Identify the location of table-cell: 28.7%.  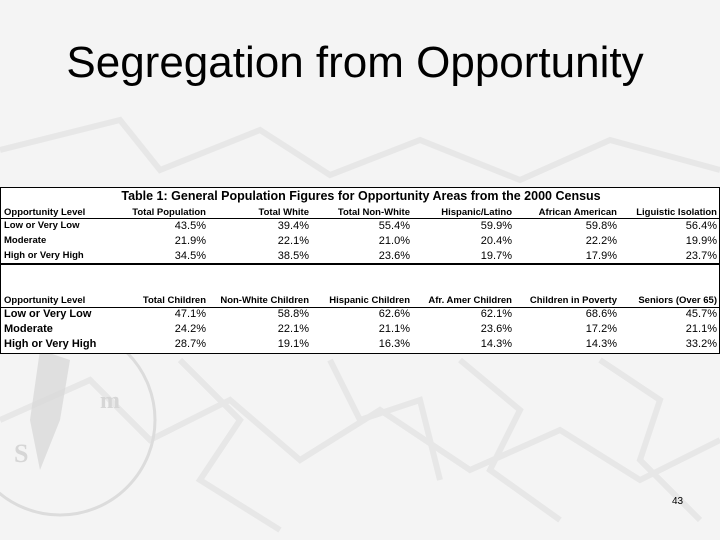
(190, 344).